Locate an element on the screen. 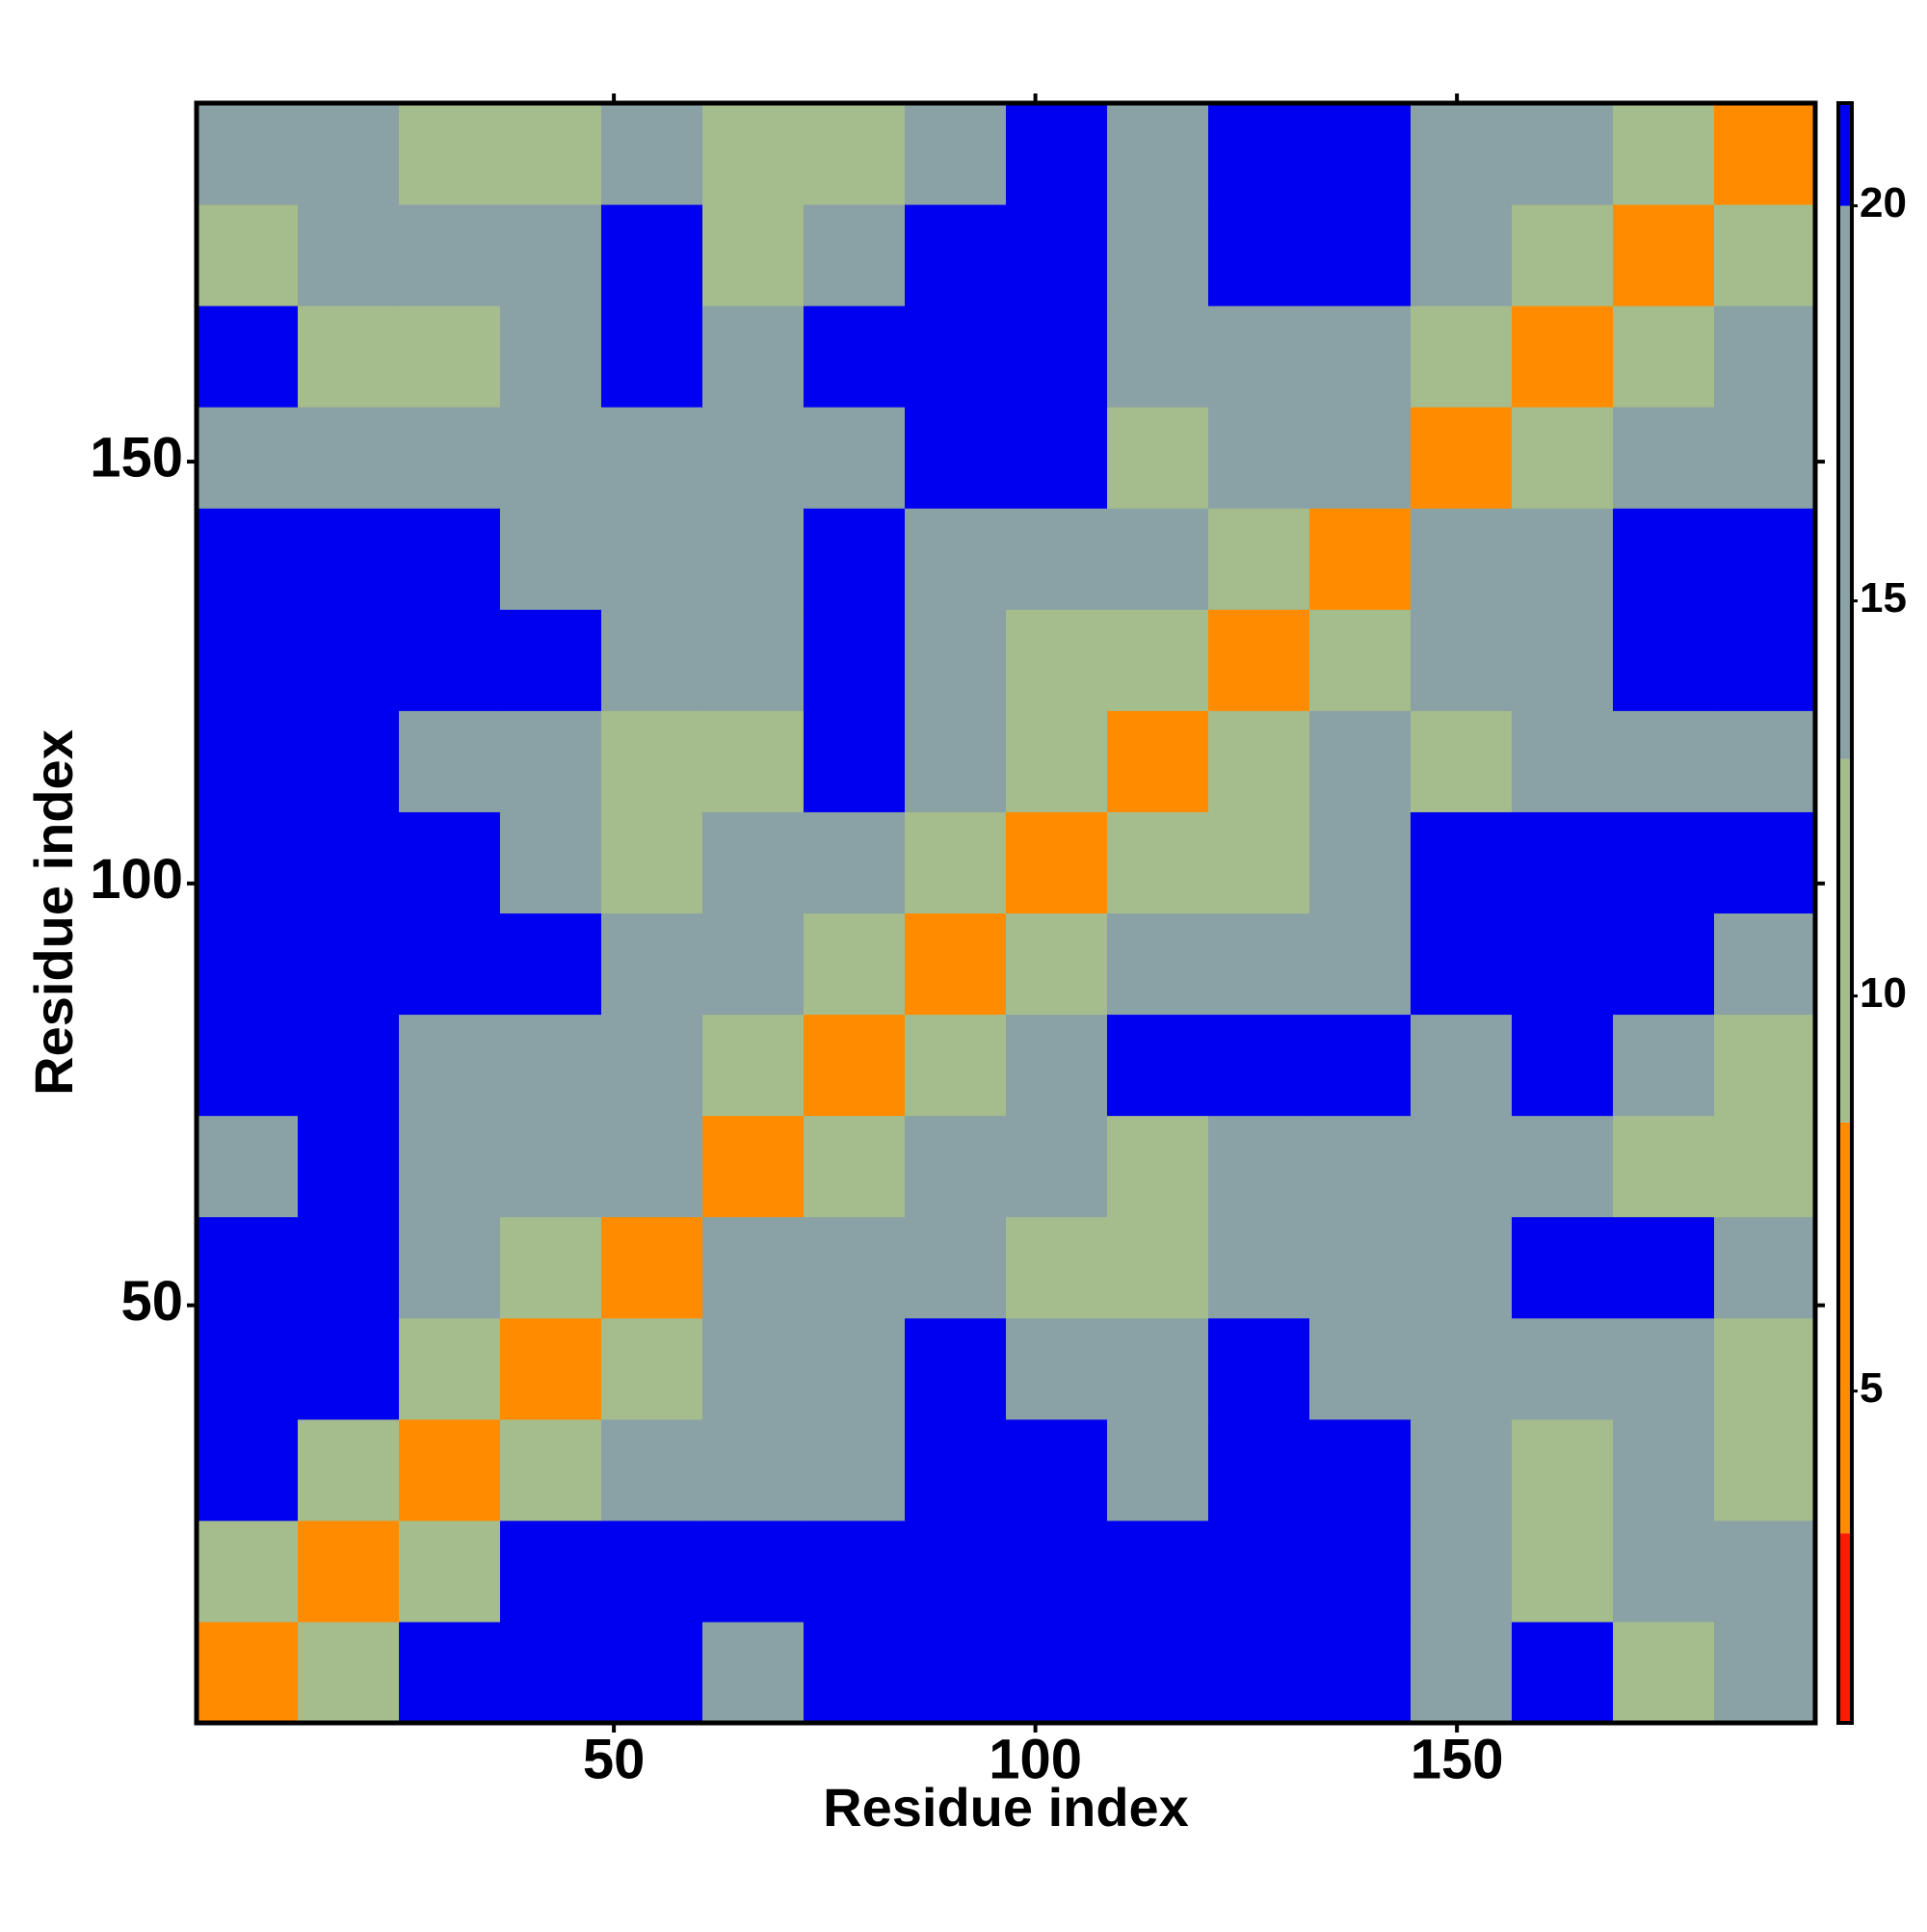 This screenshot has width=1927, height=1932. colorbar-frame is located at coordinates (1845, 913).